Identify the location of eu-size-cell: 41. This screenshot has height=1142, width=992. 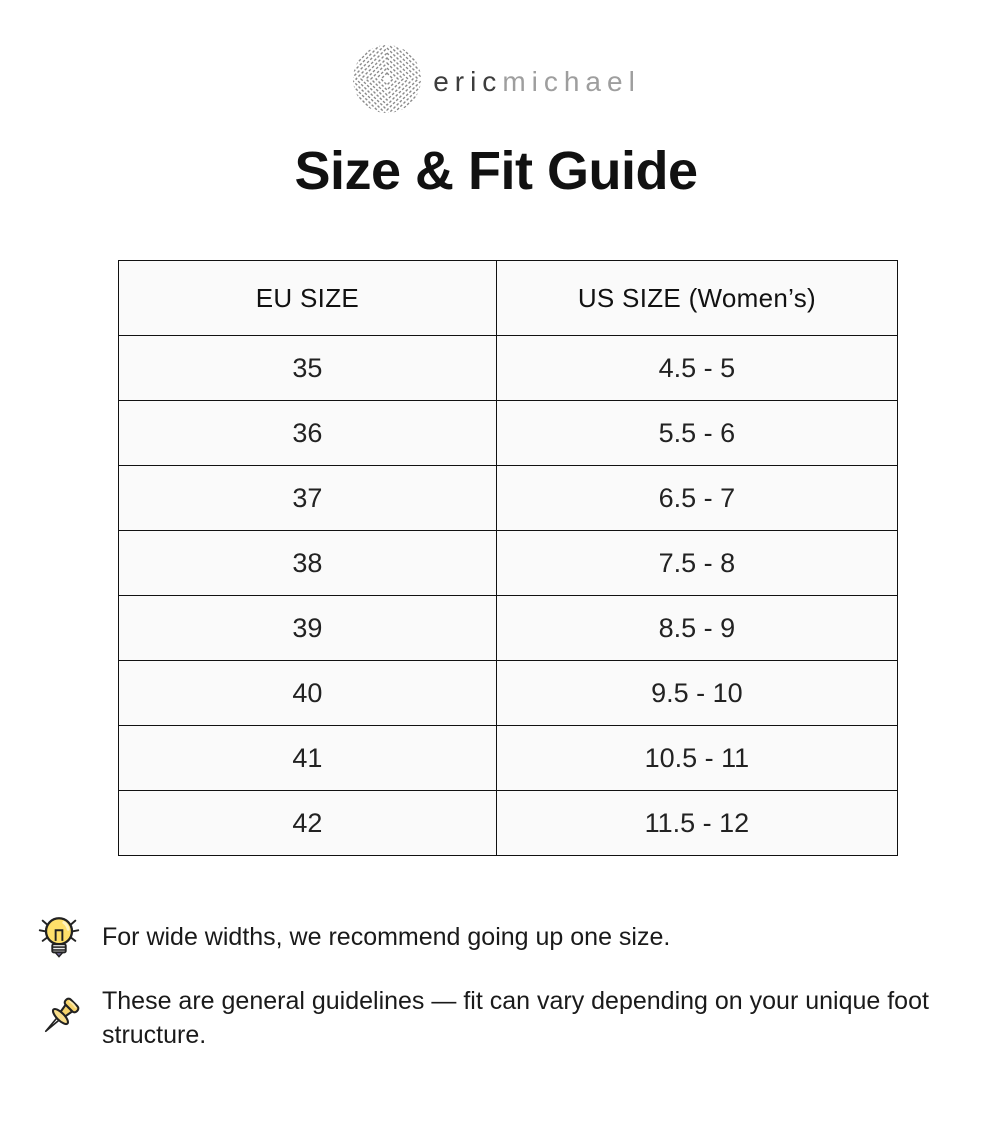
(307, 758).